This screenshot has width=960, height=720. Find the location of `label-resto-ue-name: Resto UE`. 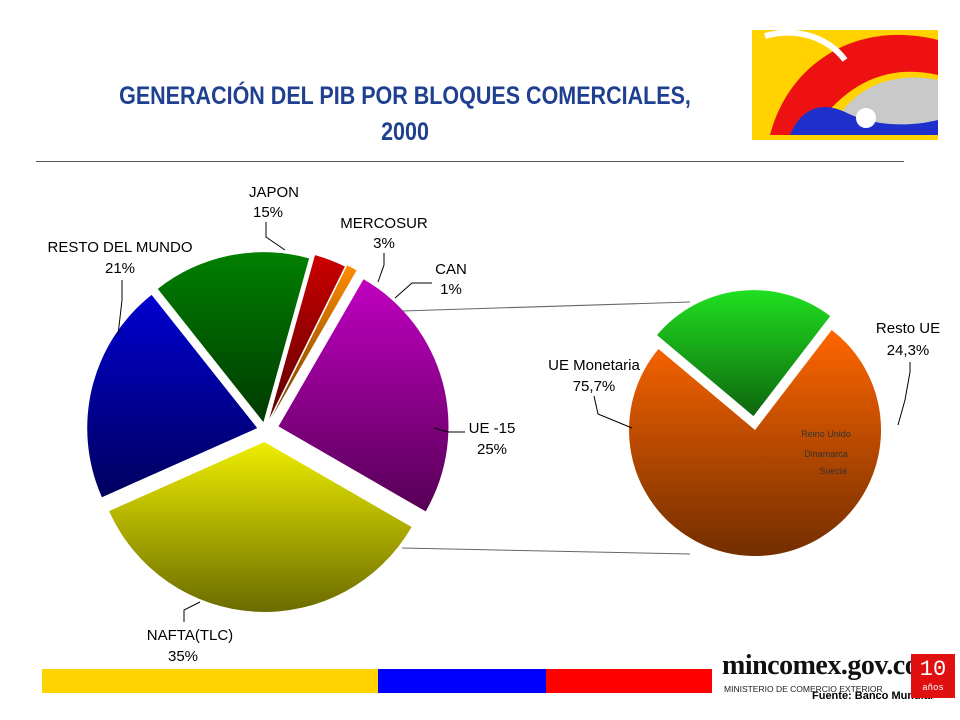

label-resto-ue-name: Resto UE is located at coordinates (908, 328).